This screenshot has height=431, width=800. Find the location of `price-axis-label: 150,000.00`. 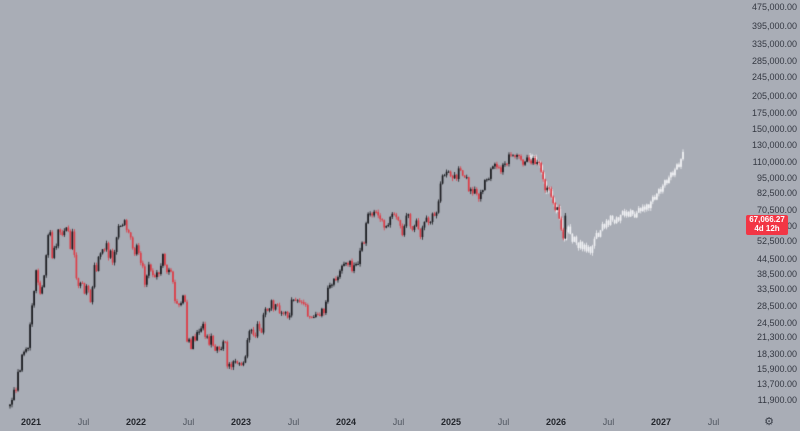

price-axis-label: 150,000.00 is located at coordinates (774, 129).